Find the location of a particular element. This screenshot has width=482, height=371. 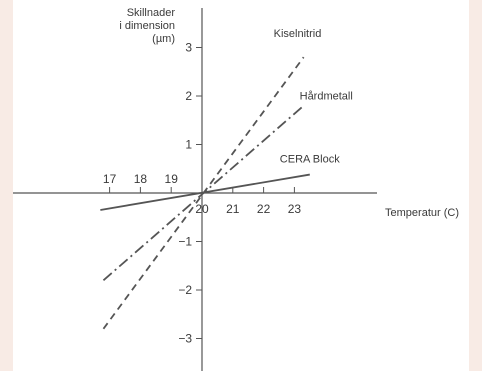

y-axis-label-line: Skillnader is located at coordinates (151, 13).